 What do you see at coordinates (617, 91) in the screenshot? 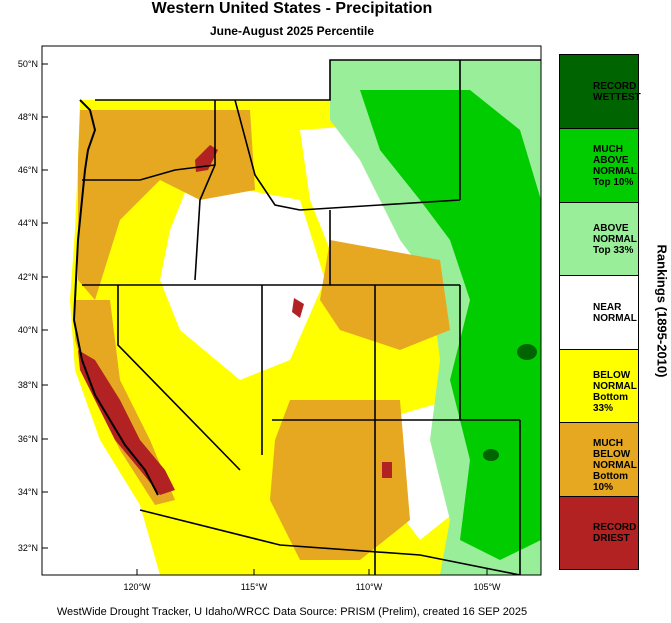
I see `legend-item-label: RECORD WETTEST` at bounding box center [617, 91].